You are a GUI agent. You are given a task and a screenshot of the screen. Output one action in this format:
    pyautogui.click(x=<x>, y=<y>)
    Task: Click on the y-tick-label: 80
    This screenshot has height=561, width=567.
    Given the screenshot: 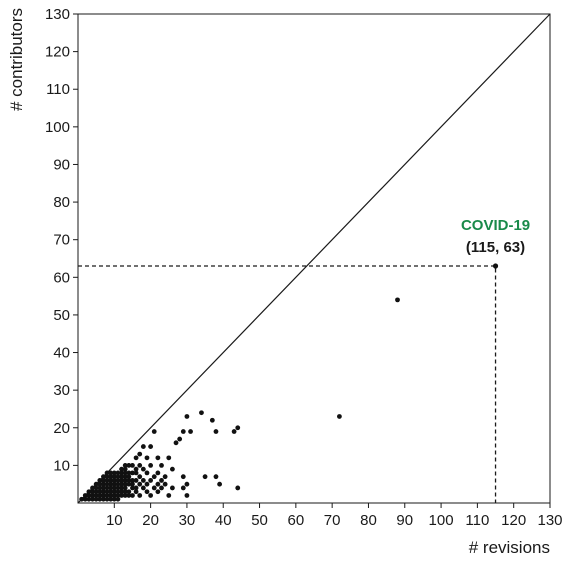 What is the action you would take?
    pyautogui.click(x=61, y=202)
    